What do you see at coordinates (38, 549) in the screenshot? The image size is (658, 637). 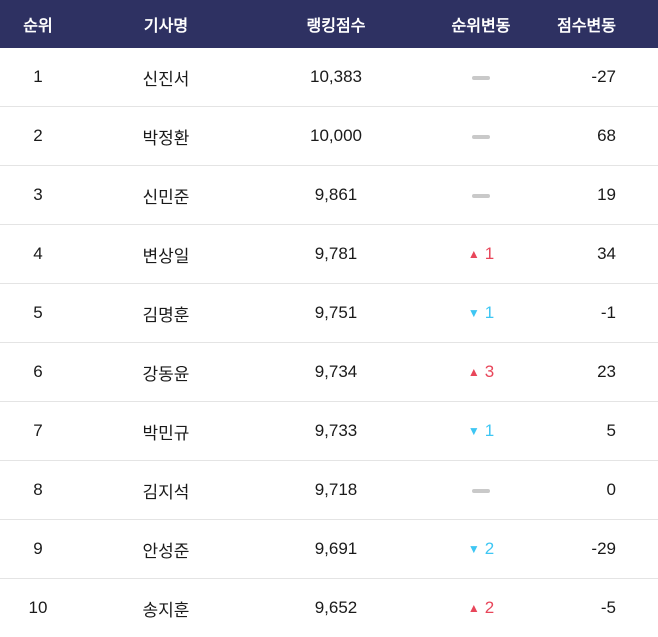 I see `rank-cell: 9` at bounding box center [38, 549].